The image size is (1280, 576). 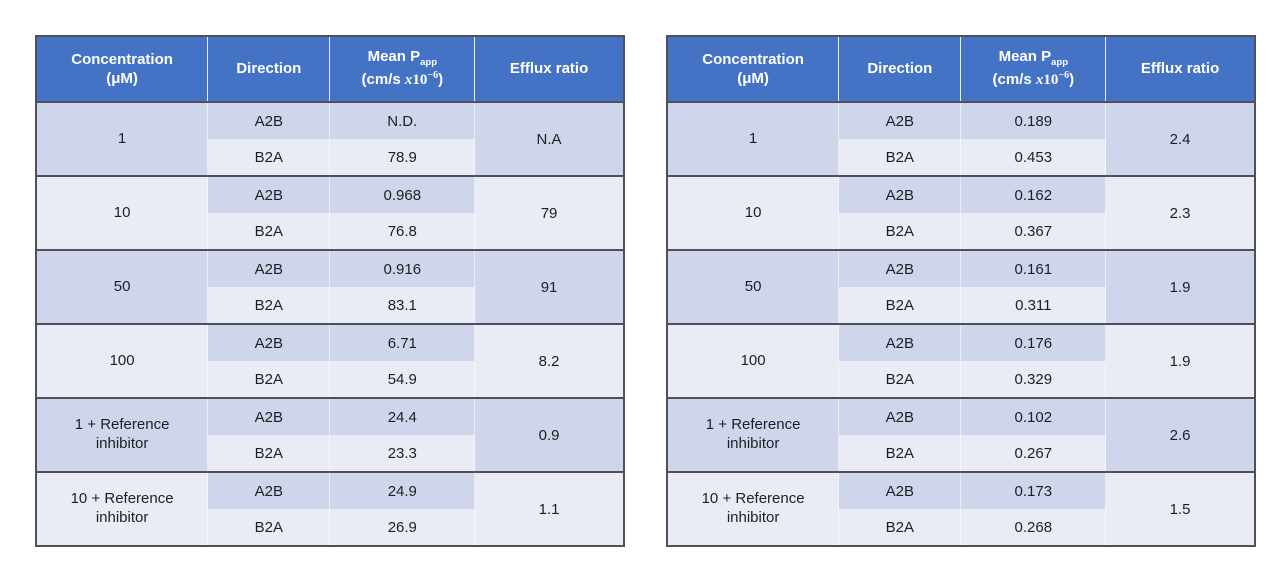 I want to click on efflux-ratio-cell: 1.5, so click(x=1180, y=508).